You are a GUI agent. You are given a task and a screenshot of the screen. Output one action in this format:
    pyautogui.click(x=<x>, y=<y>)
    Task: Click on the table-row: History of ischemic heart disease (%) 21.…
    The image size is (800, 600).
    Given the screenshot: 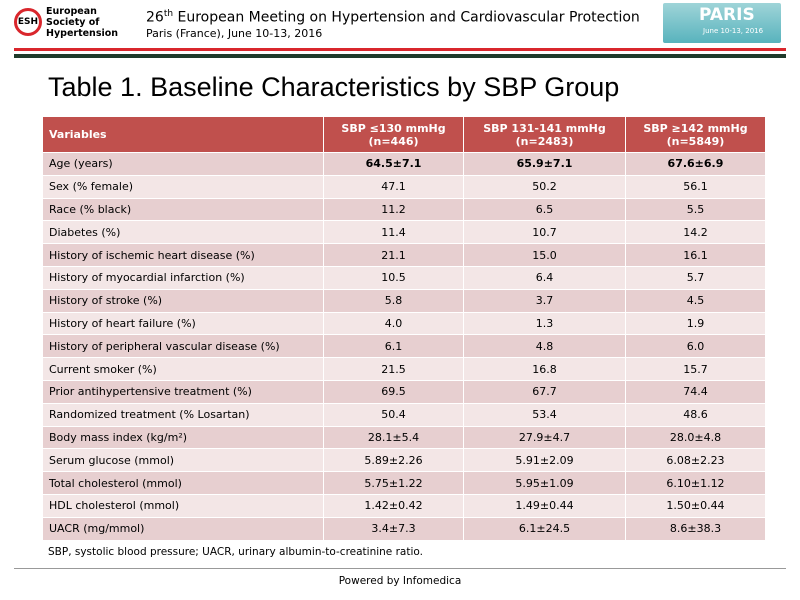 What is the action you would take?
    pyautogui.click(x=404, y=255)
    